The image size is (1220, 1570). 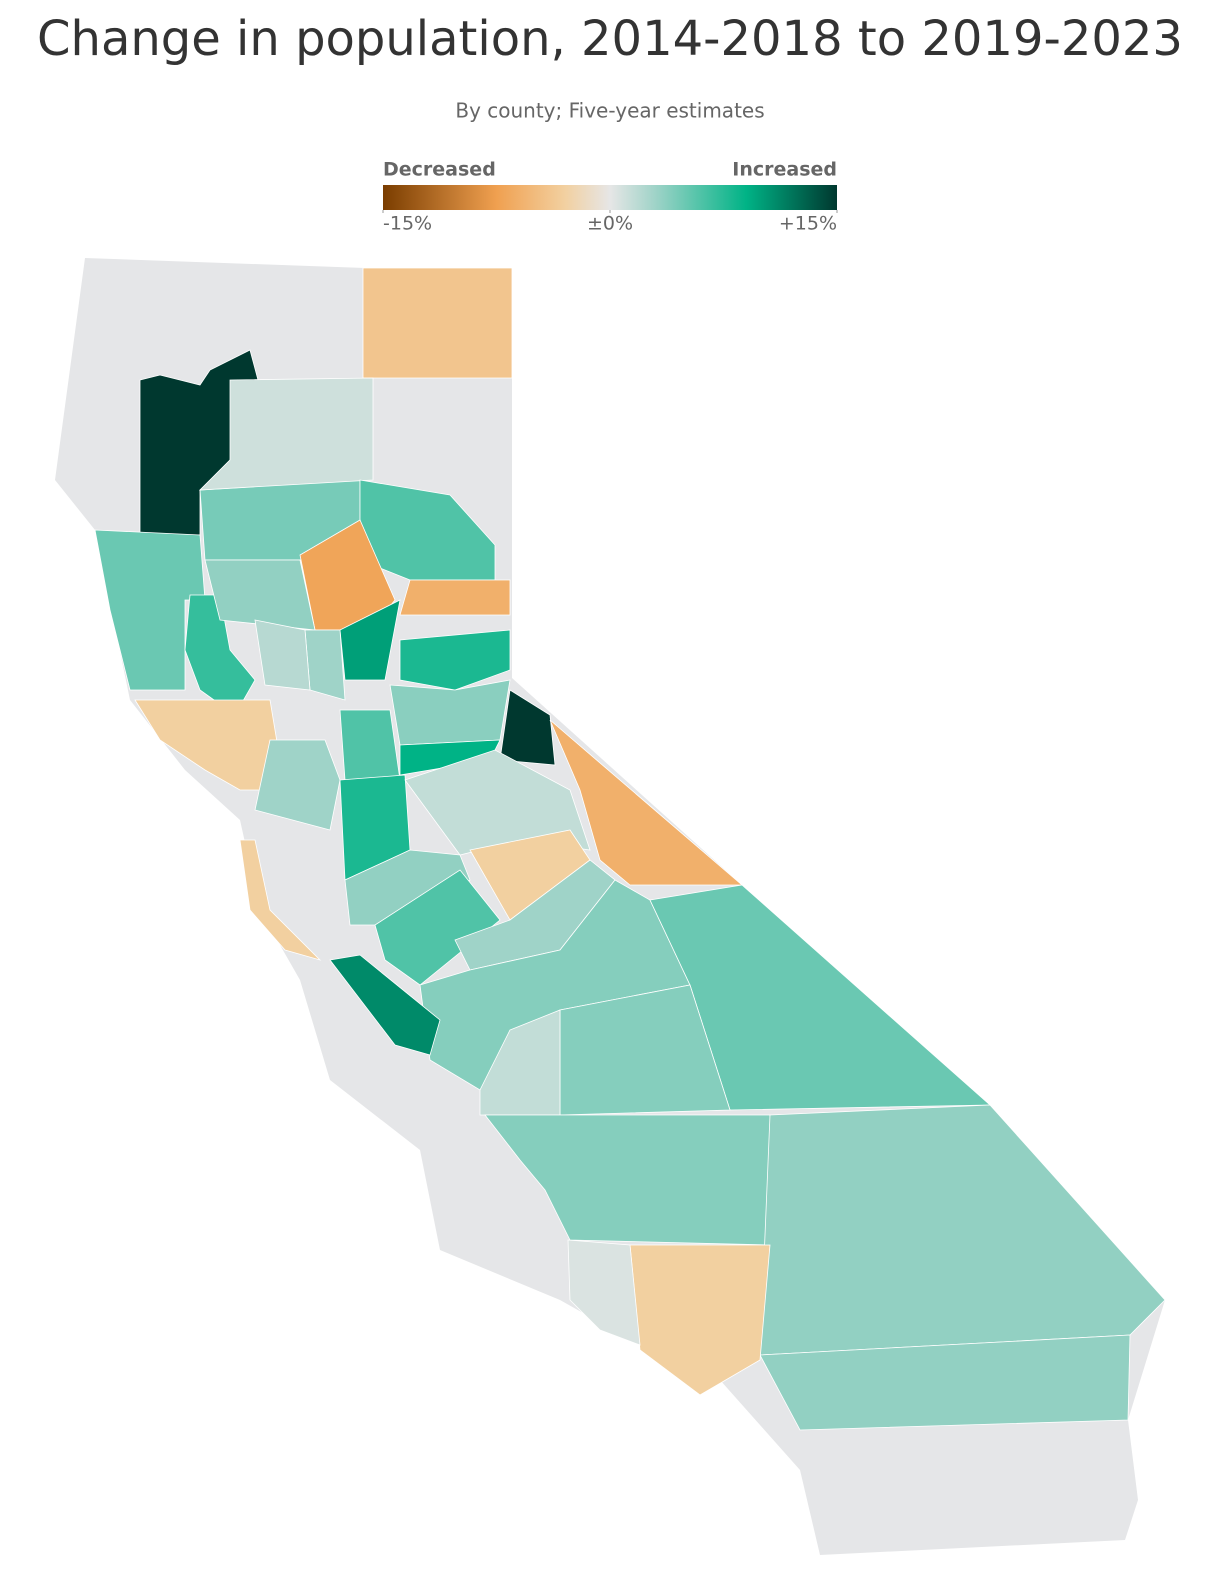 I want to click on chart-subtitle: By county; Five-year estimates, so click(x=609, y=111).